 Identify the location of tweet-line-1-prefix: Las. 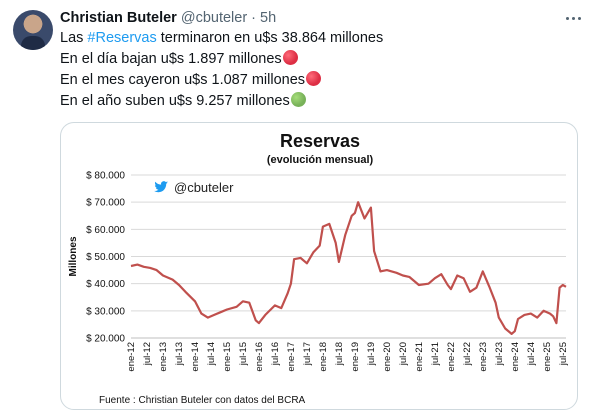
(74, 38).